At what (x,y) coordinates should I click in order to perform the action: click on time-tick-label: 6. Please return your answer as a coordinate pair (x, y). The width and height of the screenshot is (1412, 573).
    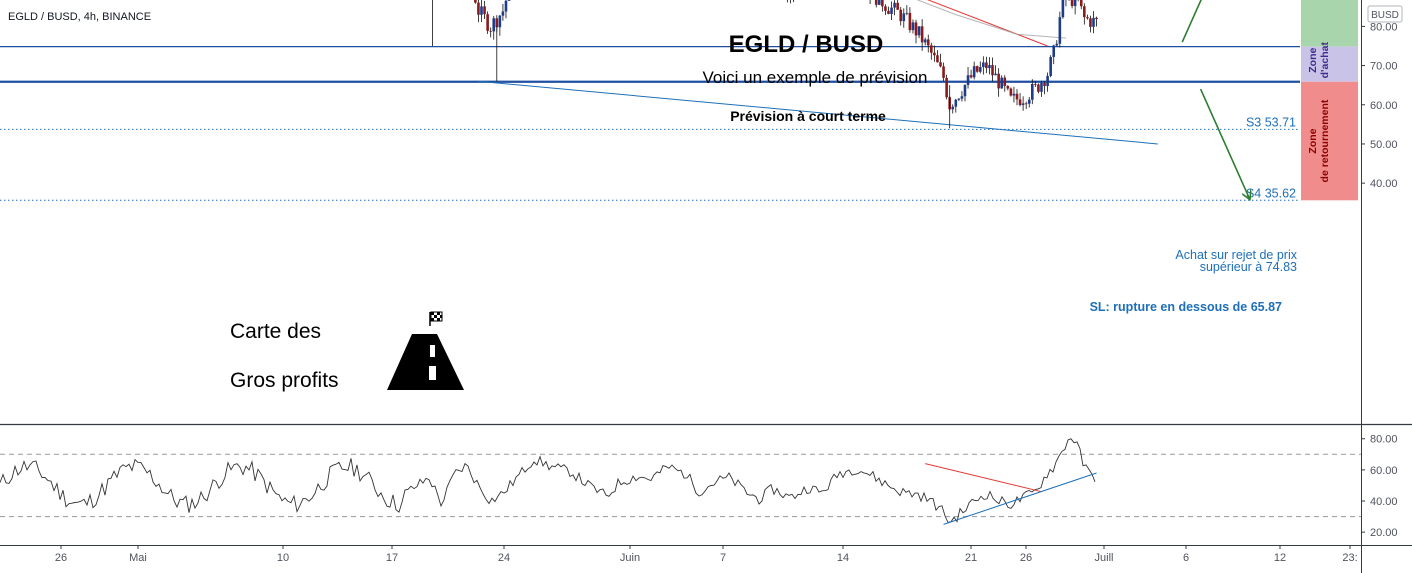
    Looking at the image, I should click on (1186, 558).